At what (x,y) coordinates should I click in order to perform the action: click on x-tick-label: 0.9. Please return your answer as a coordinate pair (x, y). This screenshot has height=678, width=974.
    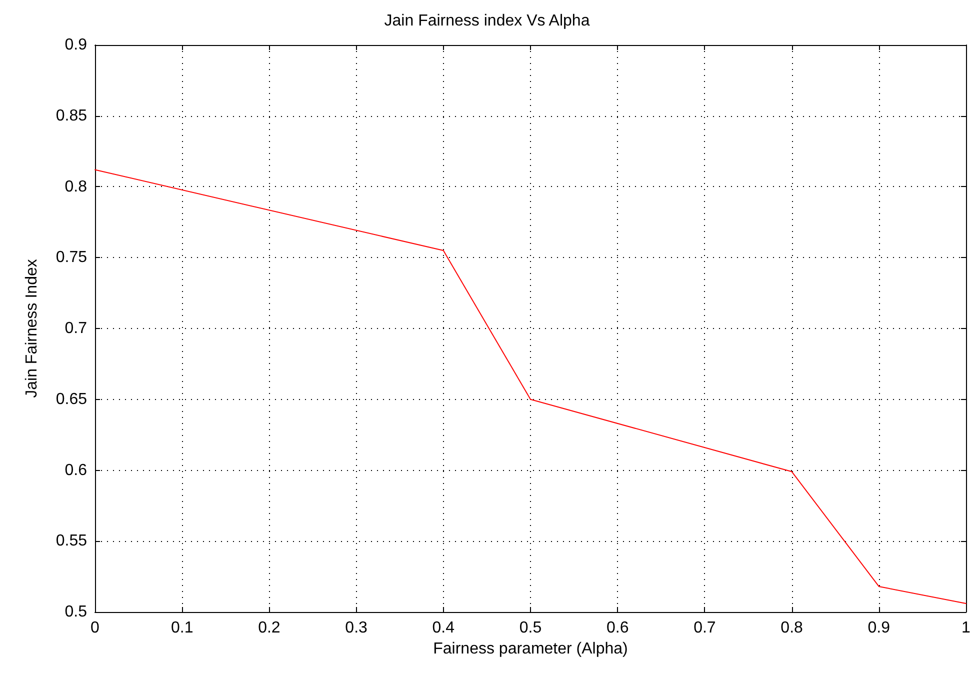
    Looking at the image, I should click on (879, 628).